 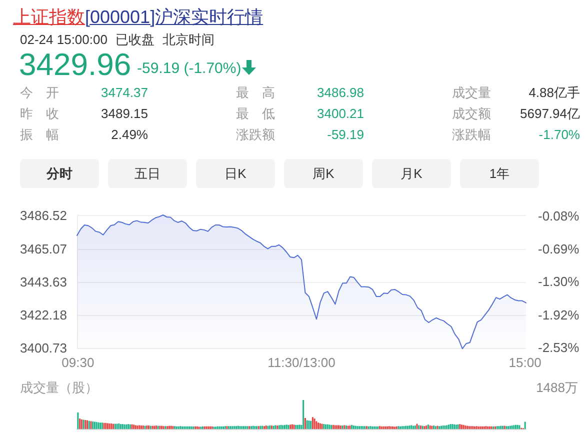 What do you see at coordinates (39, 93) in the screenshot?
I see `text: 今开` at bounding box center [39, 93].